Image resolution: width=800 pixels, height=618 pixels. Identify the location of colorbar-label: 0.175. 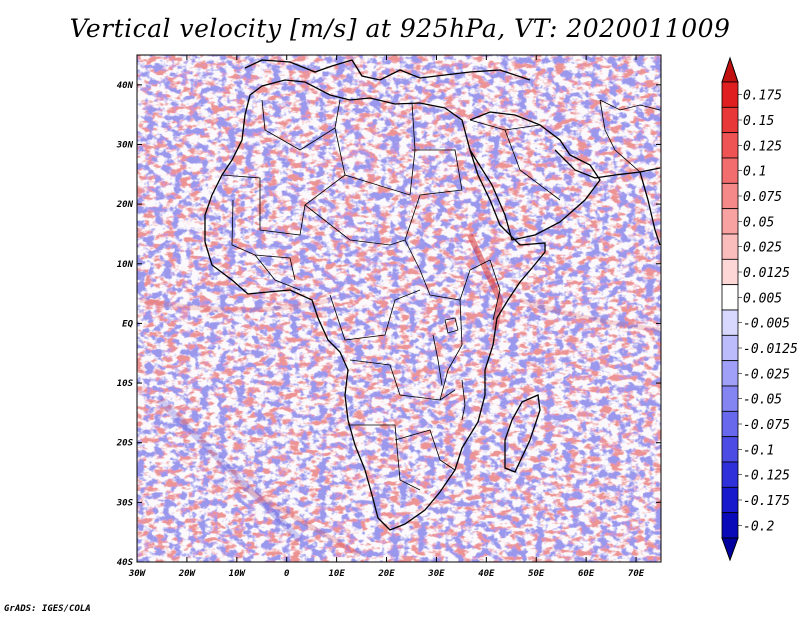
(762, 96).